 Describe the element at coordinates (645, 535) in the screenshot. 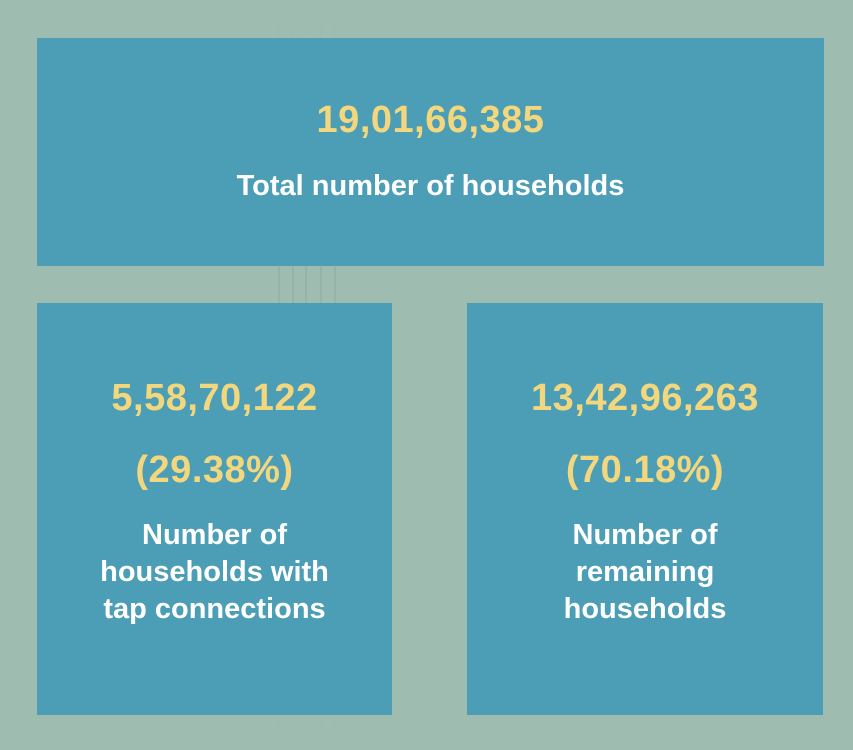

I see `remaining-households-label-line: Number of` at that location.